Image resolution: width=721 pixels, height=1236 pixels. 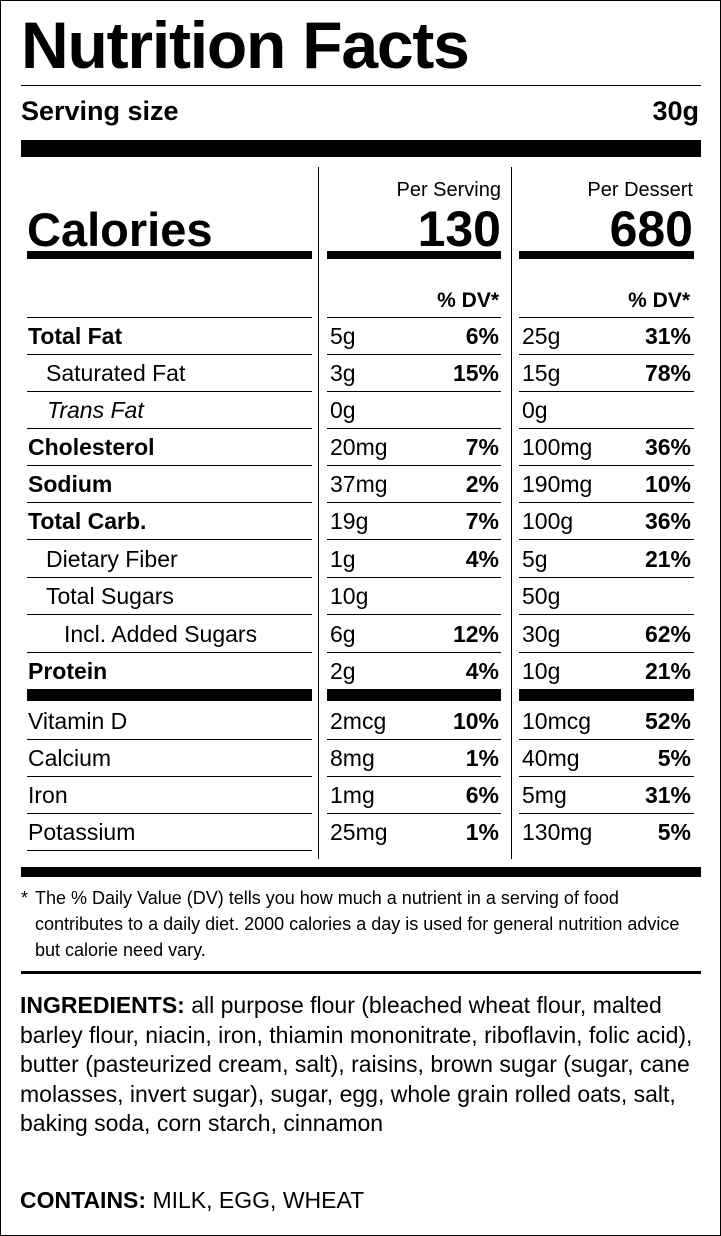 What do you see at coordinates (102, 1005) in the screenshot?
I see `ingredients-label: INGREDIENTS:` at bounding box center [102, 1005].